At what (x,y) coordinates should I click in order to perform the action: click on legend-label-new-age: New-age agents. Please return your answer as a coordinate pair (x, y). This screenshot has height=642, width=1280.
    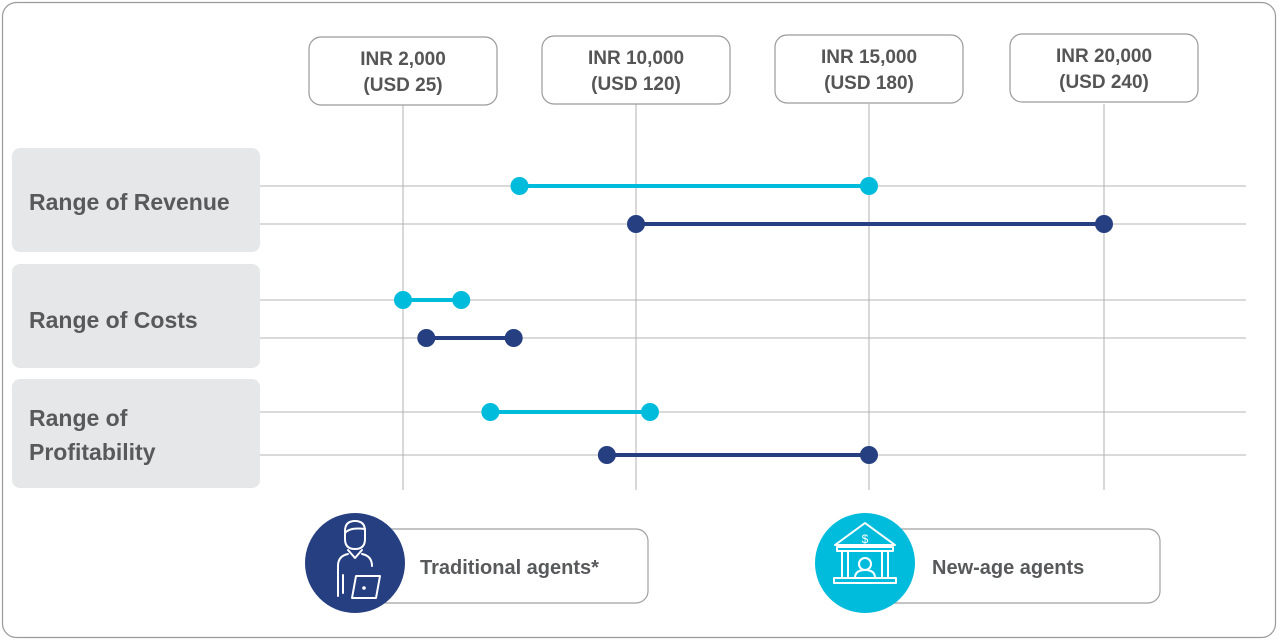
    Looking at the image, I should click on (1008, 568).